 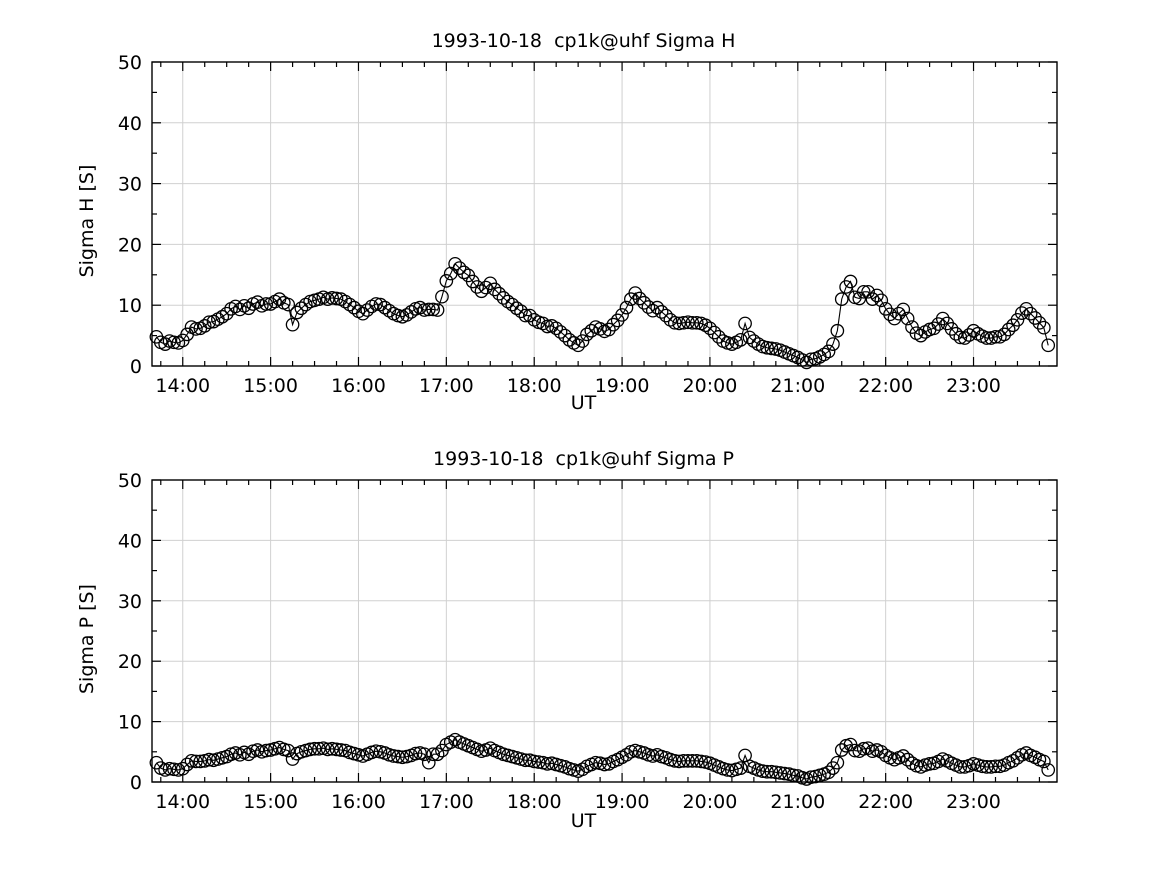 What do you see at coordinates (358, 802) in the screenshot?
I see `svg-text: 16:00` at bounding box center [358, 802].